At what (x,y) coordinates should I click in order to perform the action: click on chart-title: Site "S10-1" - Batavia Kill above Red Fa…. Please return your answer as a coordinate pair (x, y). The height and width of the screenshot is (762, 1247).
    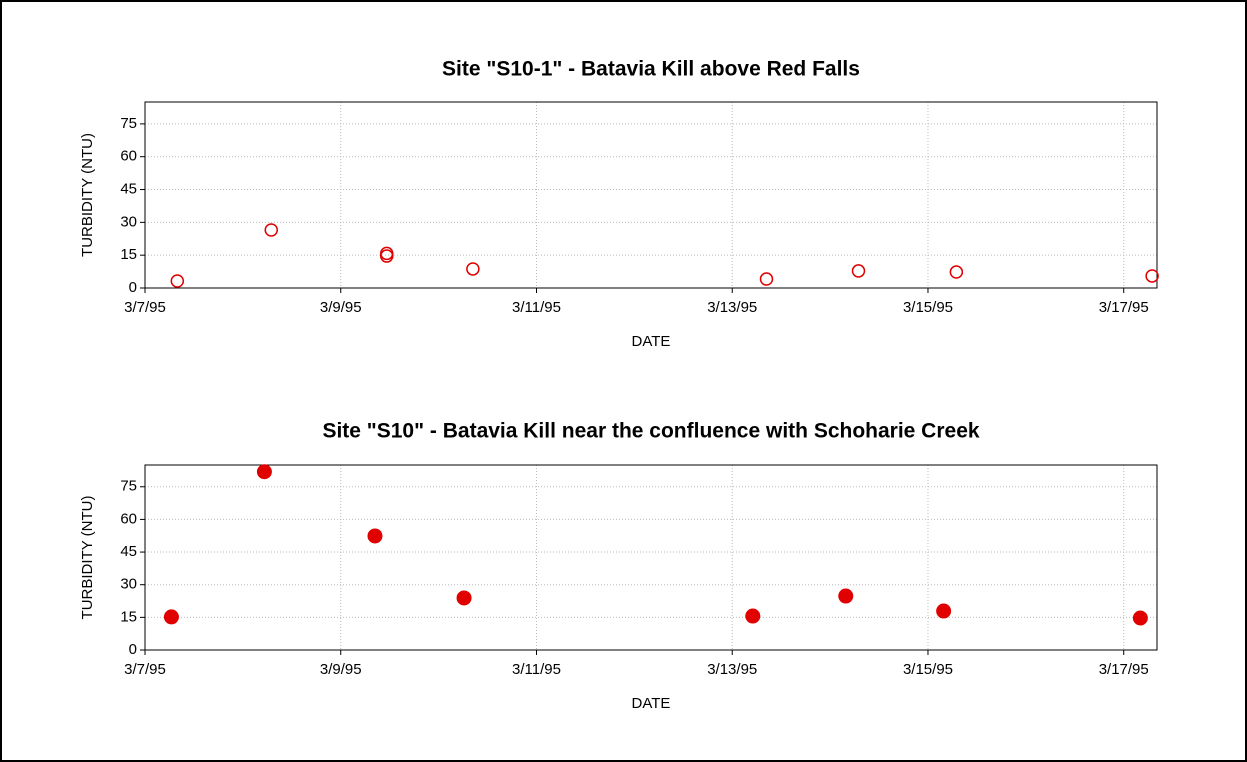
    Looking at the image, I should click on (651, 69).